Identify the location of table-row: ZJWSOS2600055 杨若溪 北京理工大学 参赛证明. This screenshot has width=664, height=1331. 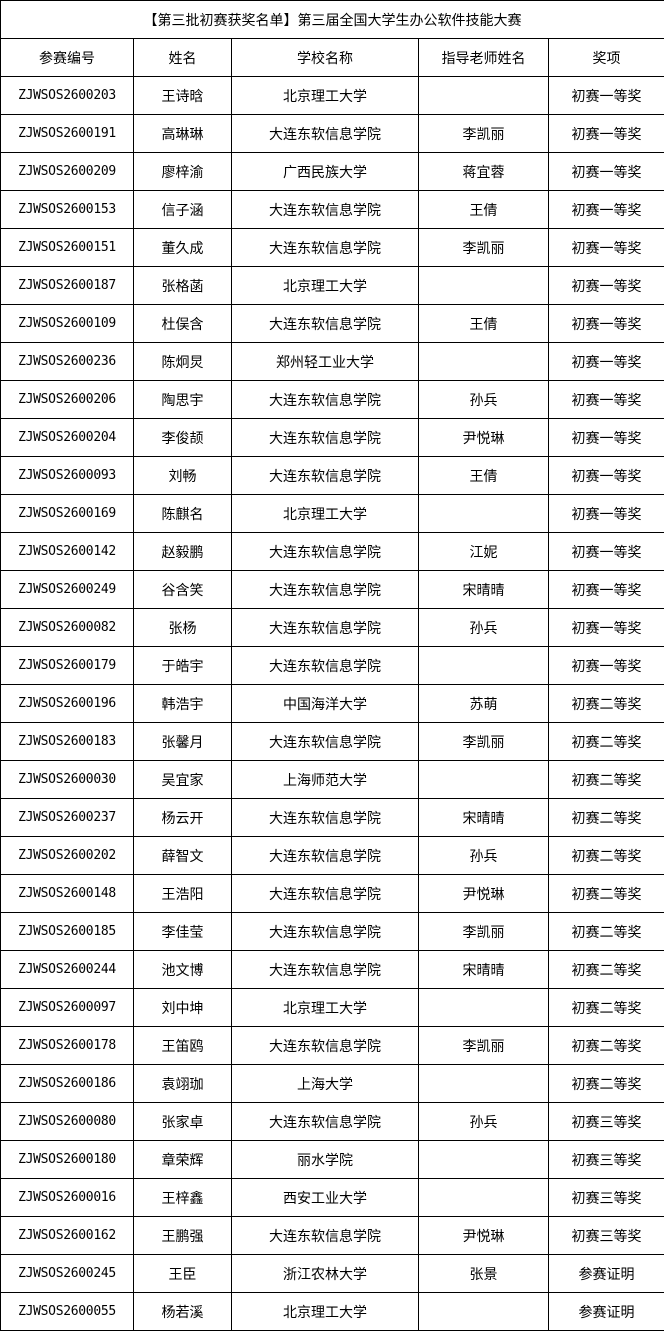
(332, 1311).